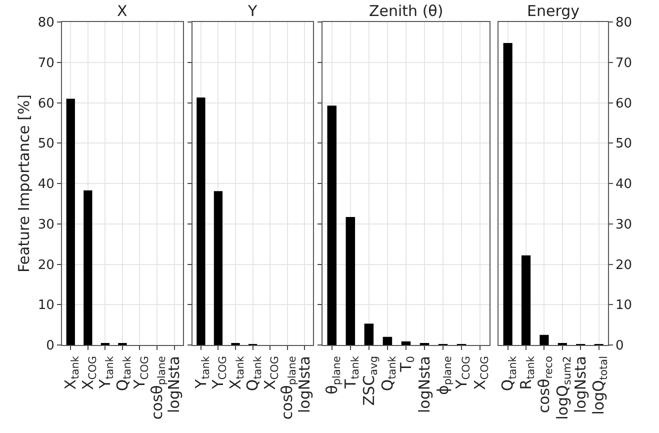 The width and height of the screenshot is (659, 433). What do you see at coordinates (406, 11) in the screenshot?
I see `chart-title: Zenith (θ)` at bounding box center [406, 11].